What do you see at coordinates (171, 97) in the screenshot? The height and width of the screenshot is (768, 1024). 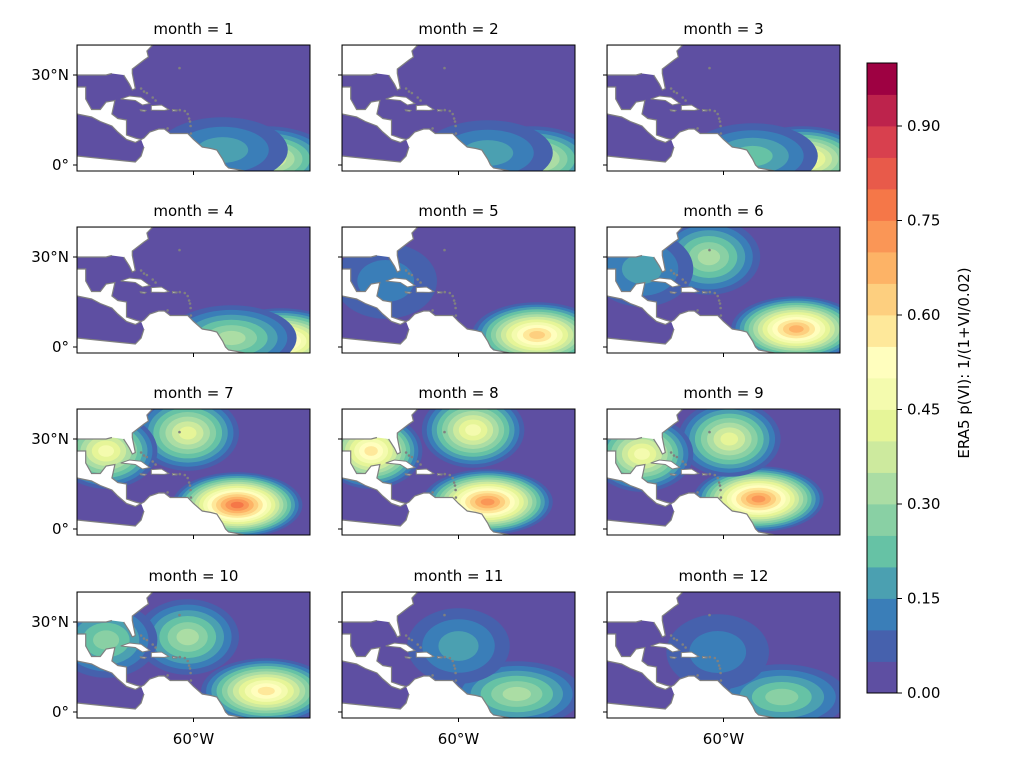 I see `map-panel-month-1: month = 1 30°N 0°` at bounding box center [171, 97].